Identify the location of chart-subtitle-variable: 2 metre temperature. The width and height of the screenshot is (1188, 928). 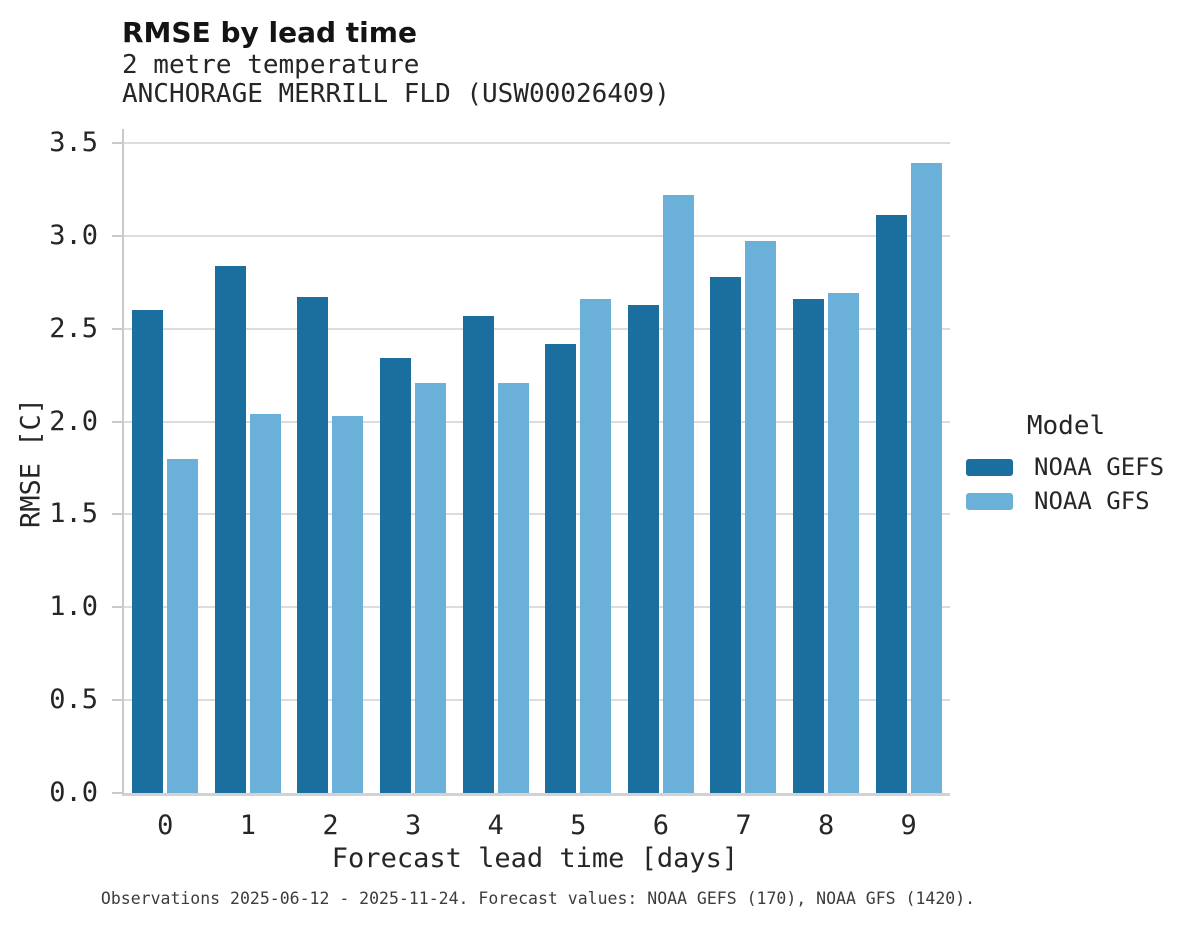
(271, 65).